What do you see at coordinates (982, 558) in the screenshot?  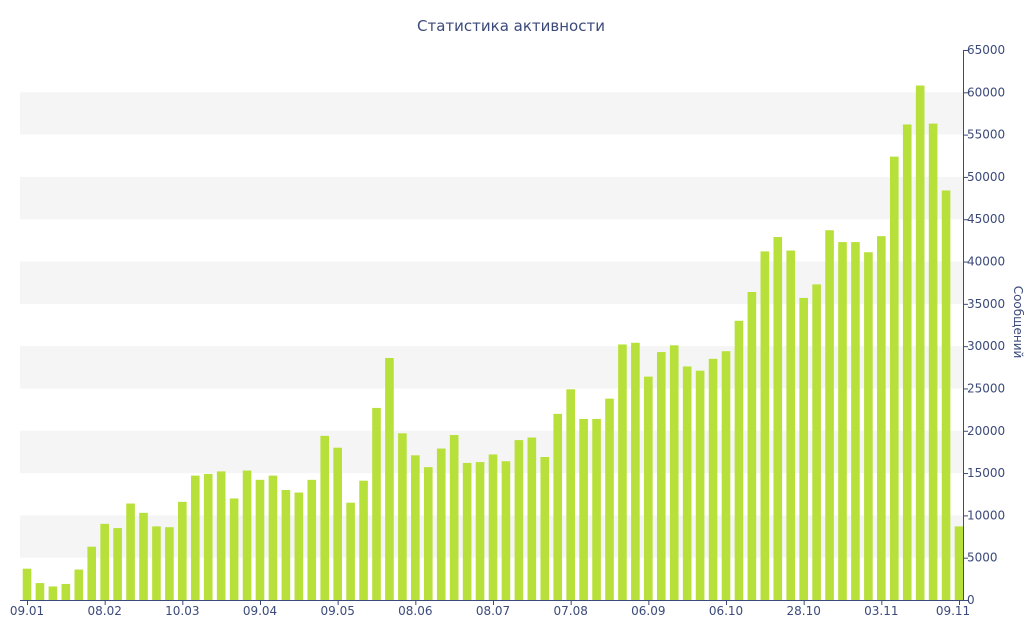 I see `y-tick-label: 5000` at bounding box center [982, 558].